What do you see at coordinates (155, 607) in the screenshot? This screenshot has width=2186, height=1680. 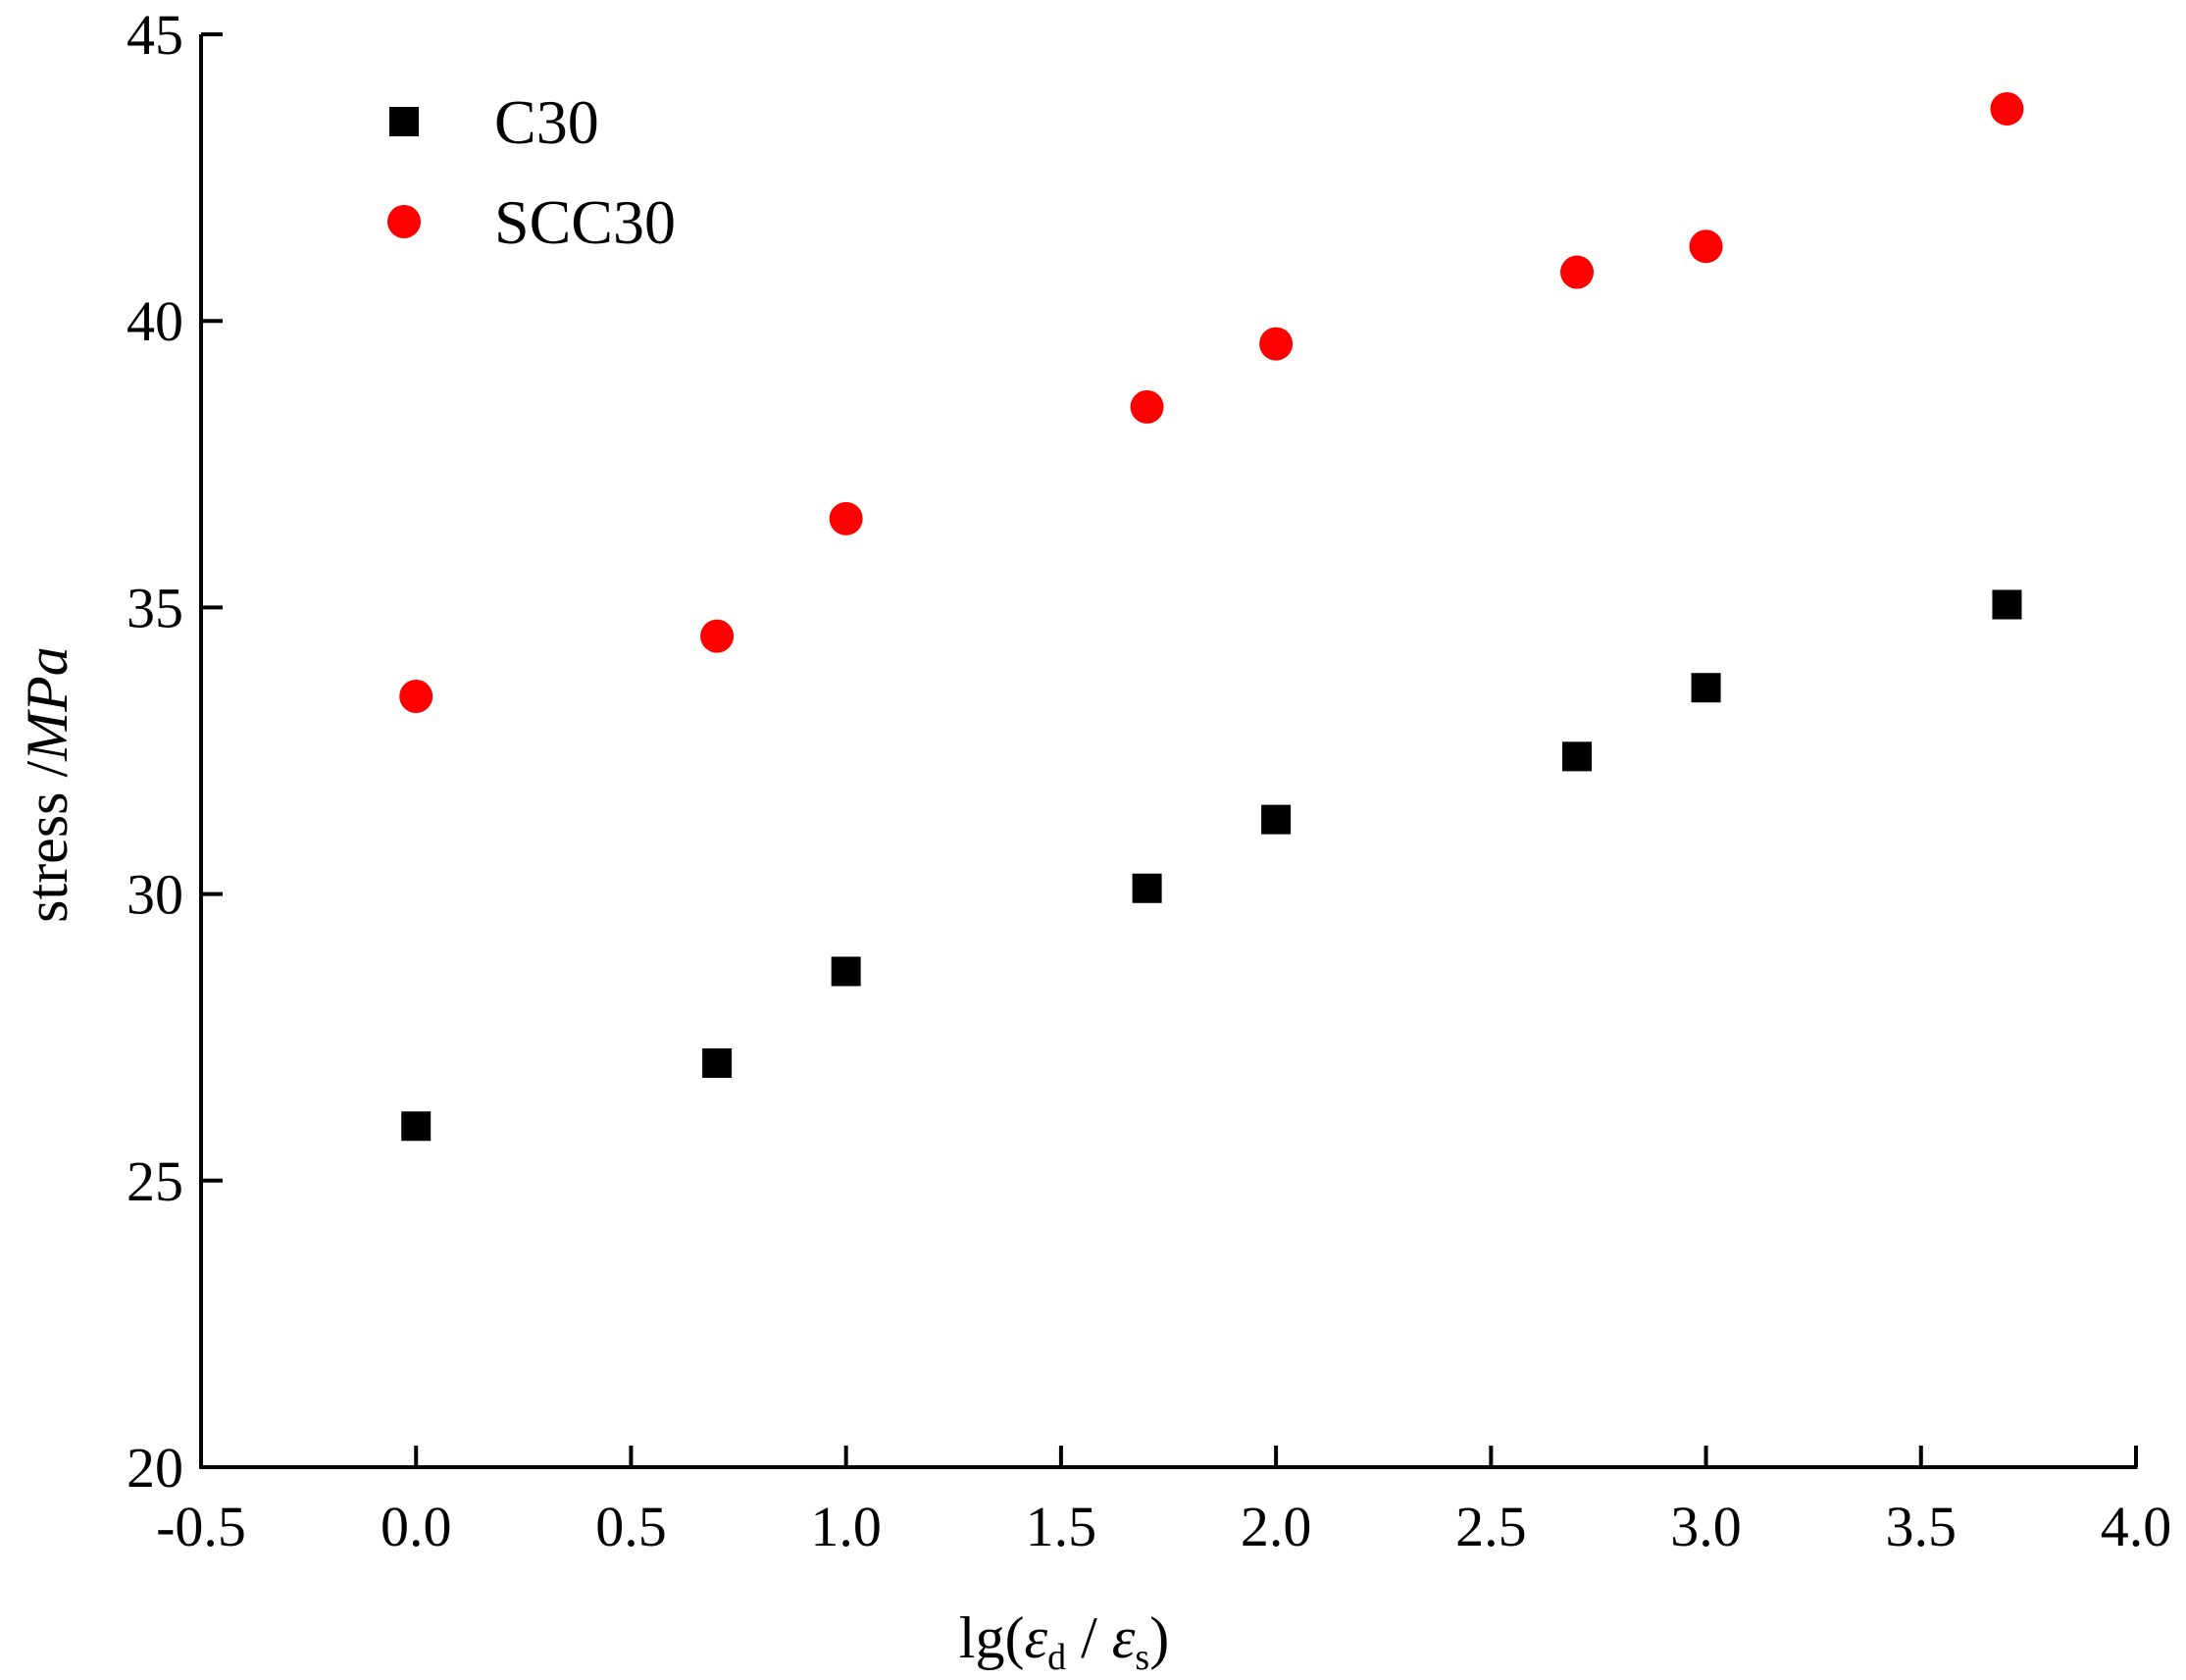 I see `y-tick-label: 35` at bounding box center [155, 607].